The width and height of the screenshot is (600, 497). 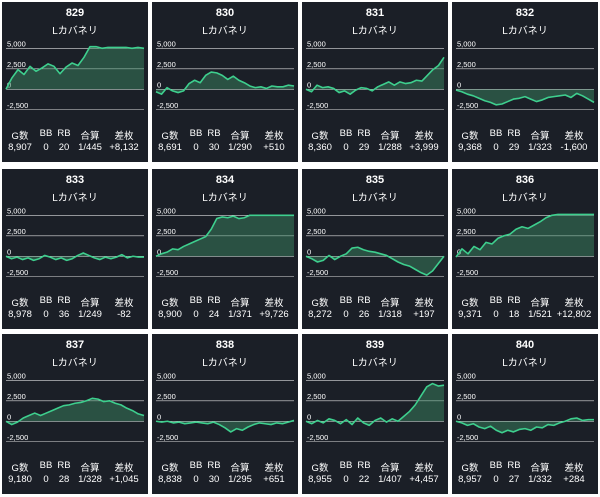 I want to click on machine-number: 840, so click(x=525, y=345).